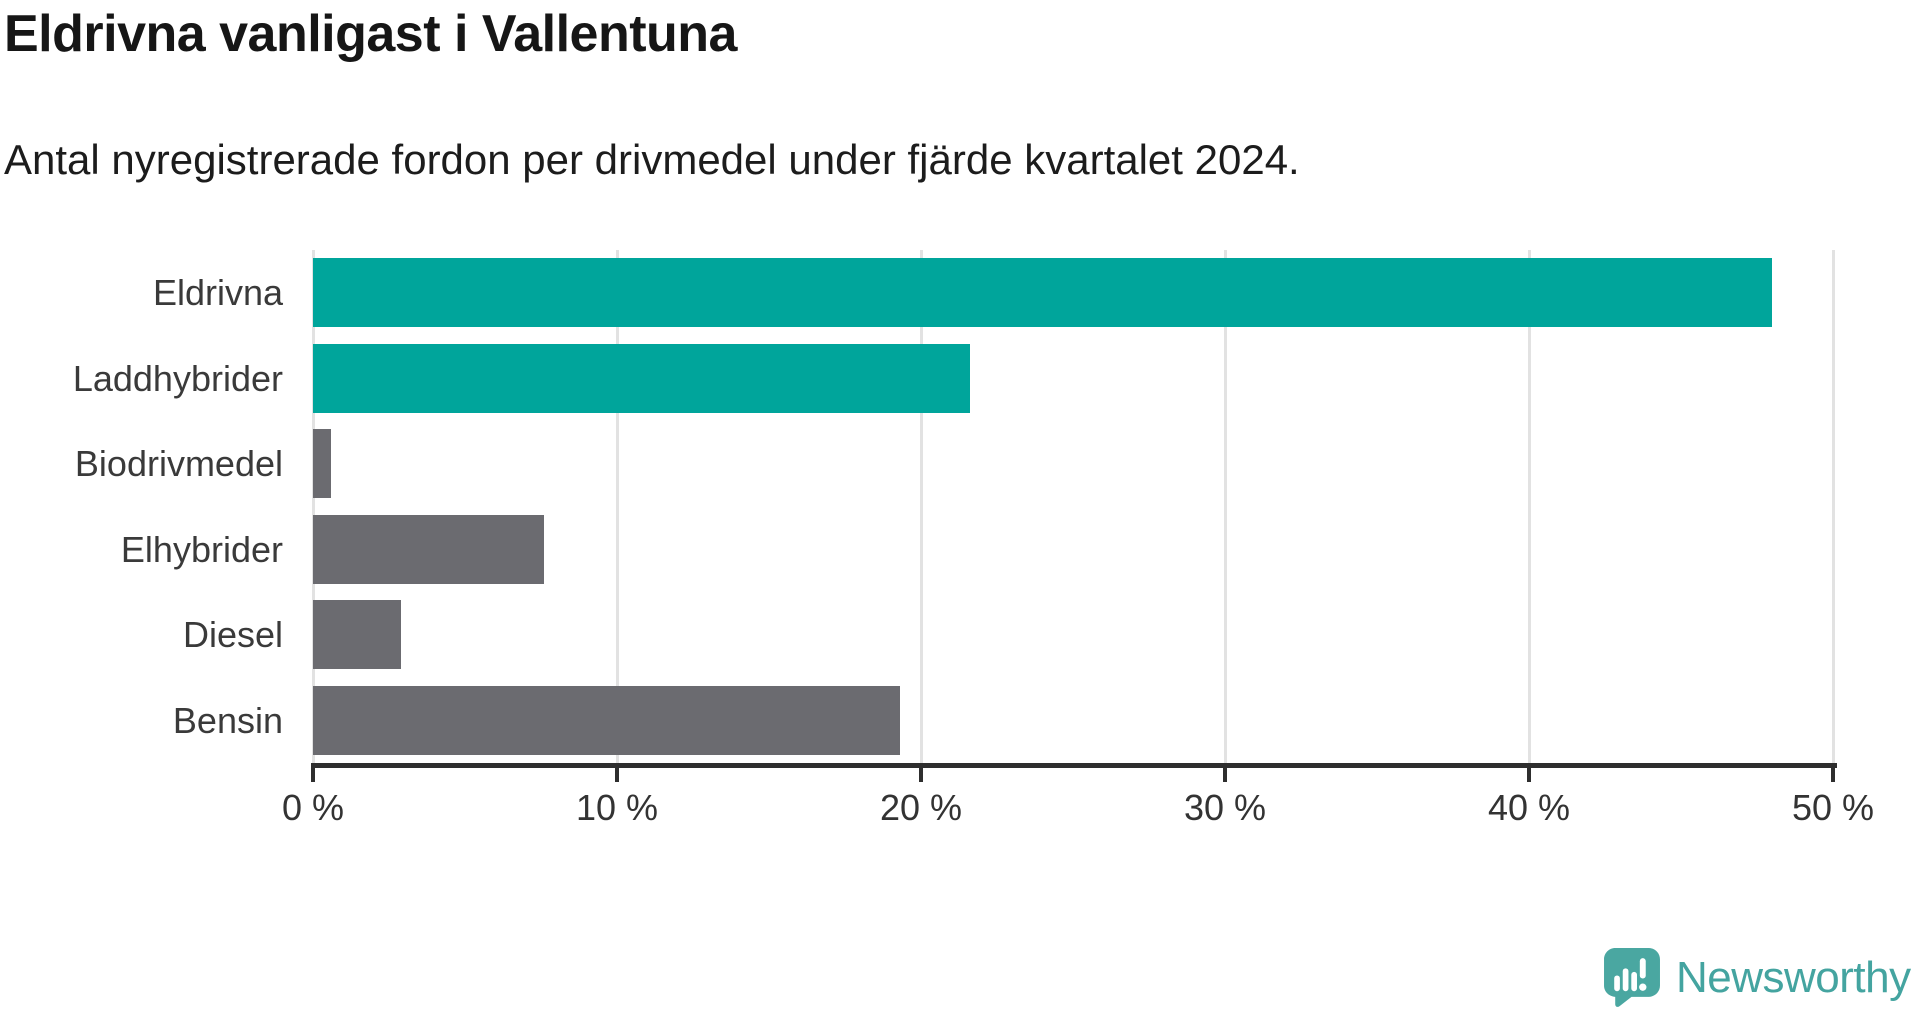 The image size is (1920, 1010). I want to click on category-label: Diesel, so click(232, 635).